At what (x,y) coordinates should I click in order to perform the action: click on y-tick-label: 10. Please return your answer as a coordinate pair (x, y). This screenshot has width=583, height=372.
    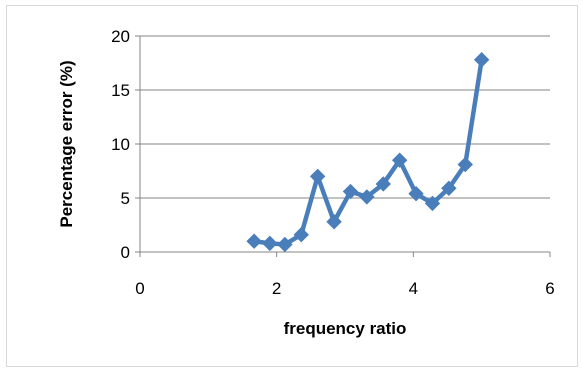
    Looking at the image, I should click on (120, 144).